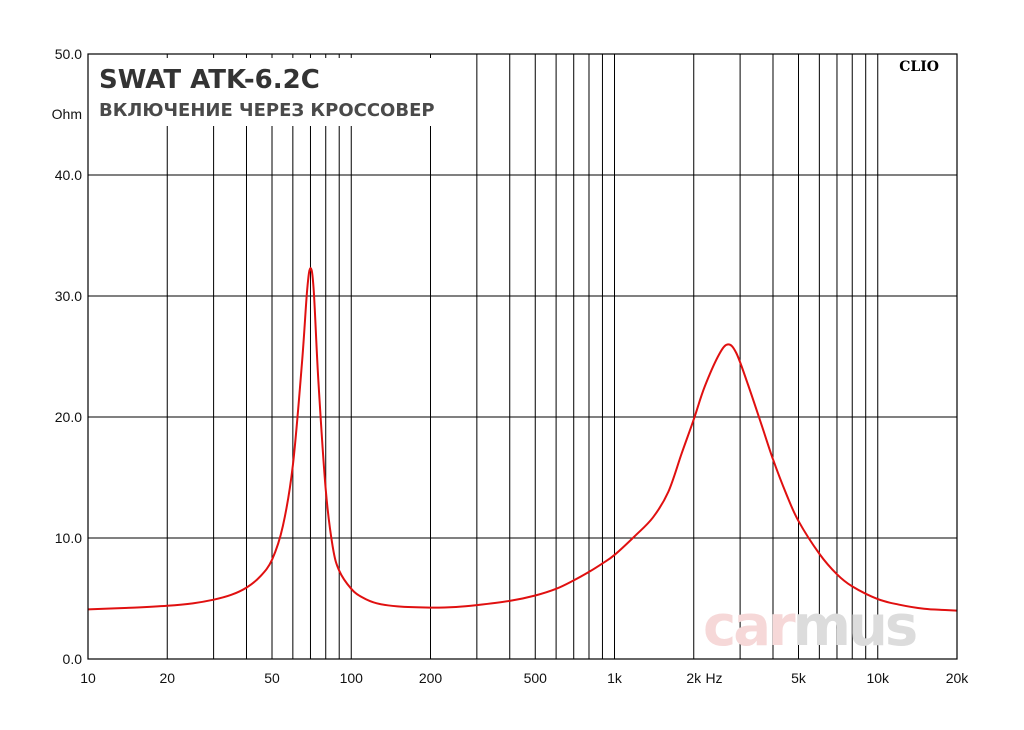  I want to click on brand-label: CLIO, so click(919, 67).